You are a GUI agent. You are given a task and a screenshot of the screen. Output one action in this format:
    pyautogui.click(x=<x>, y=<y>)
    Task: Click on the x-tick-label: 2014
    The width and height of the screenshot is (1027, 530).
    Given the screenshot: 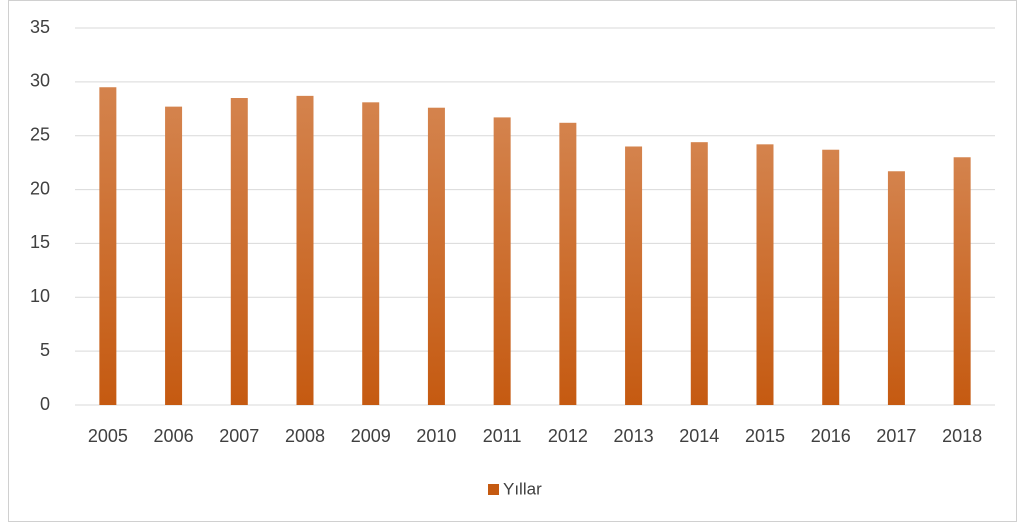 What is the action you would take?
    pyautogui.click(x=699, y=436)
    